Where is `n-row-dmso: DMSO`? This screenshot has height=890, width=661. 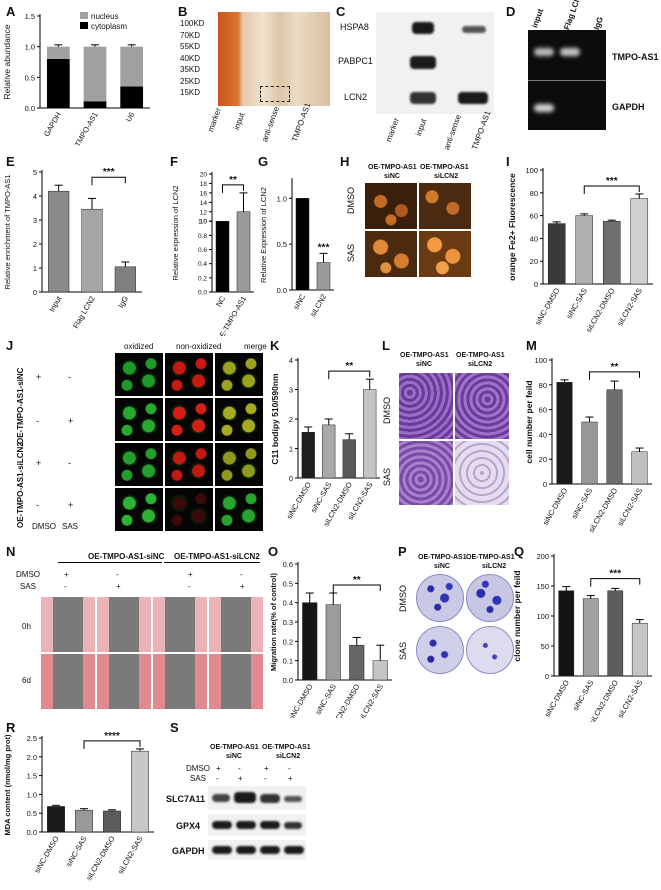 n-row-dmso: DMSO is located at coordinates (28, 574).